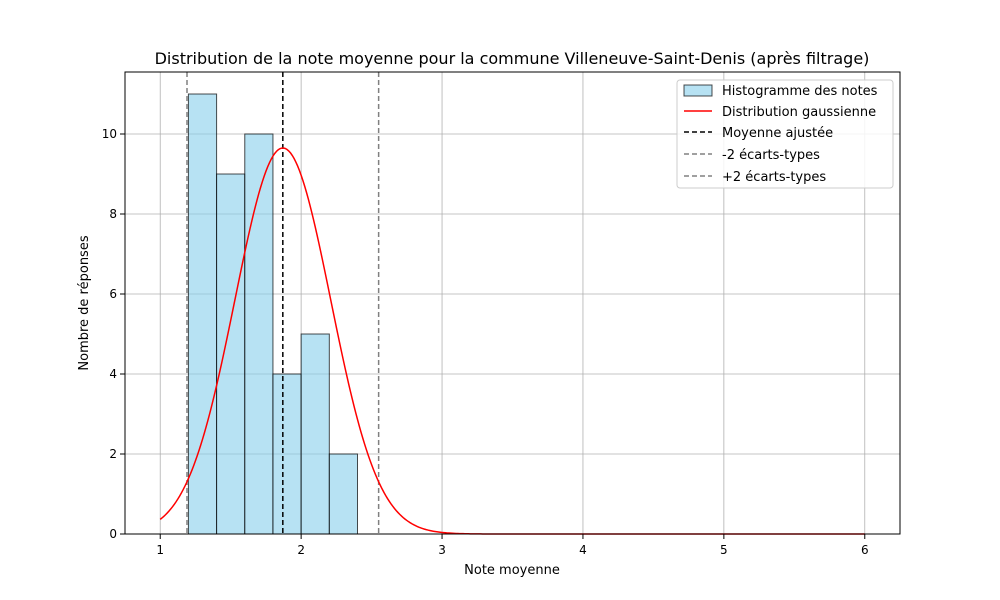 The image size is (1000, 600). What do you see at coordinates (799, 112) in the screenshot?
I see `legend-label-gaussian: Distribution gaussienne` at bounding box center [799, 112].